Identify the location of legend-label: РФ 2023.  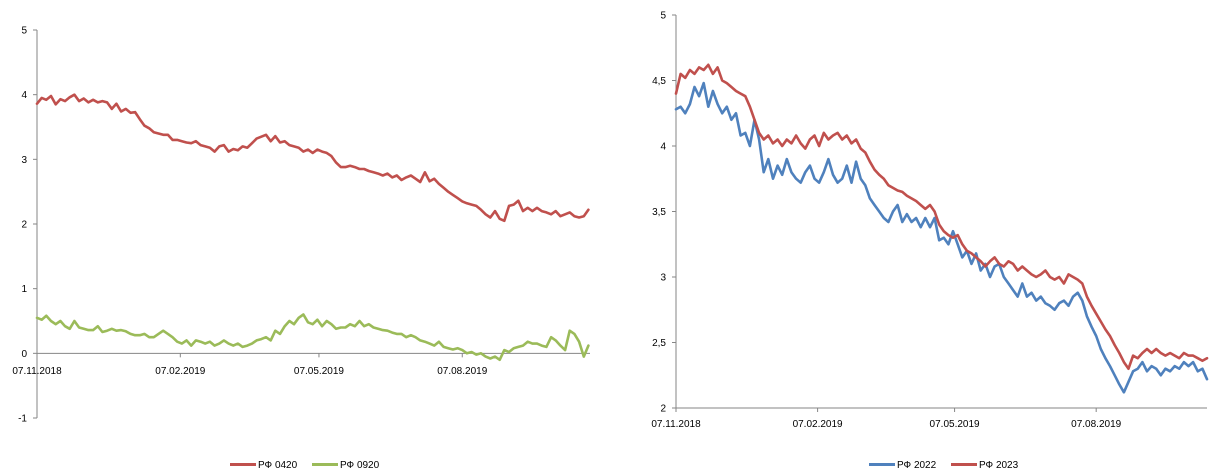
(999, 465).